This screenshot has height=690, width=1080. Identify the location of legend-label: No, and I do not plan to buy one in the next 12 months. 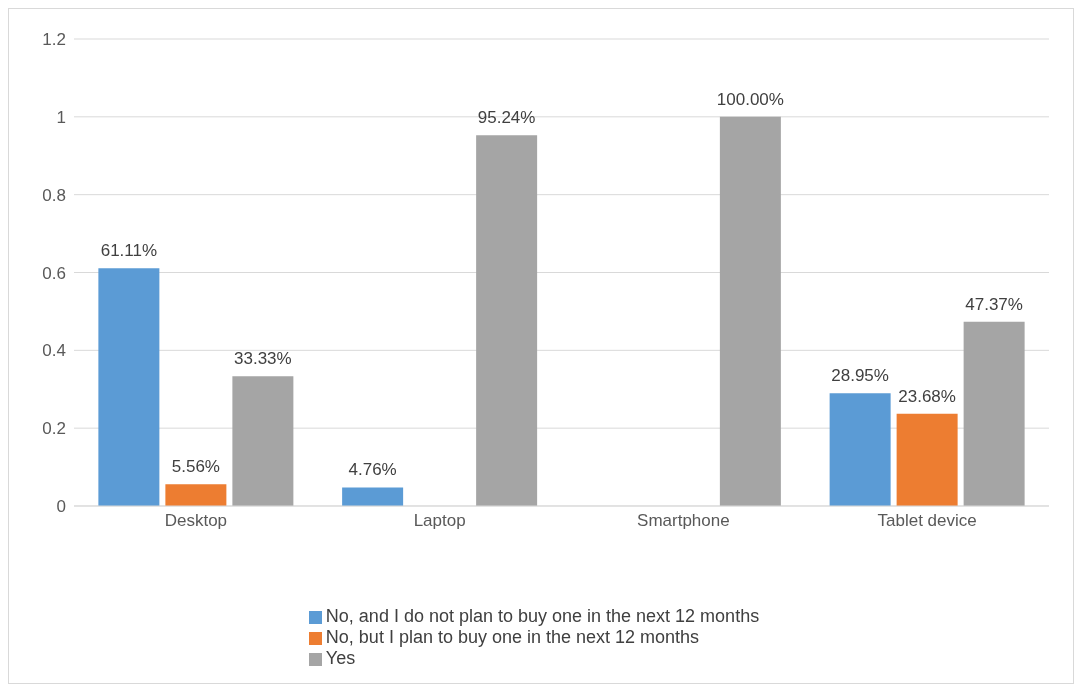
(542, 616).